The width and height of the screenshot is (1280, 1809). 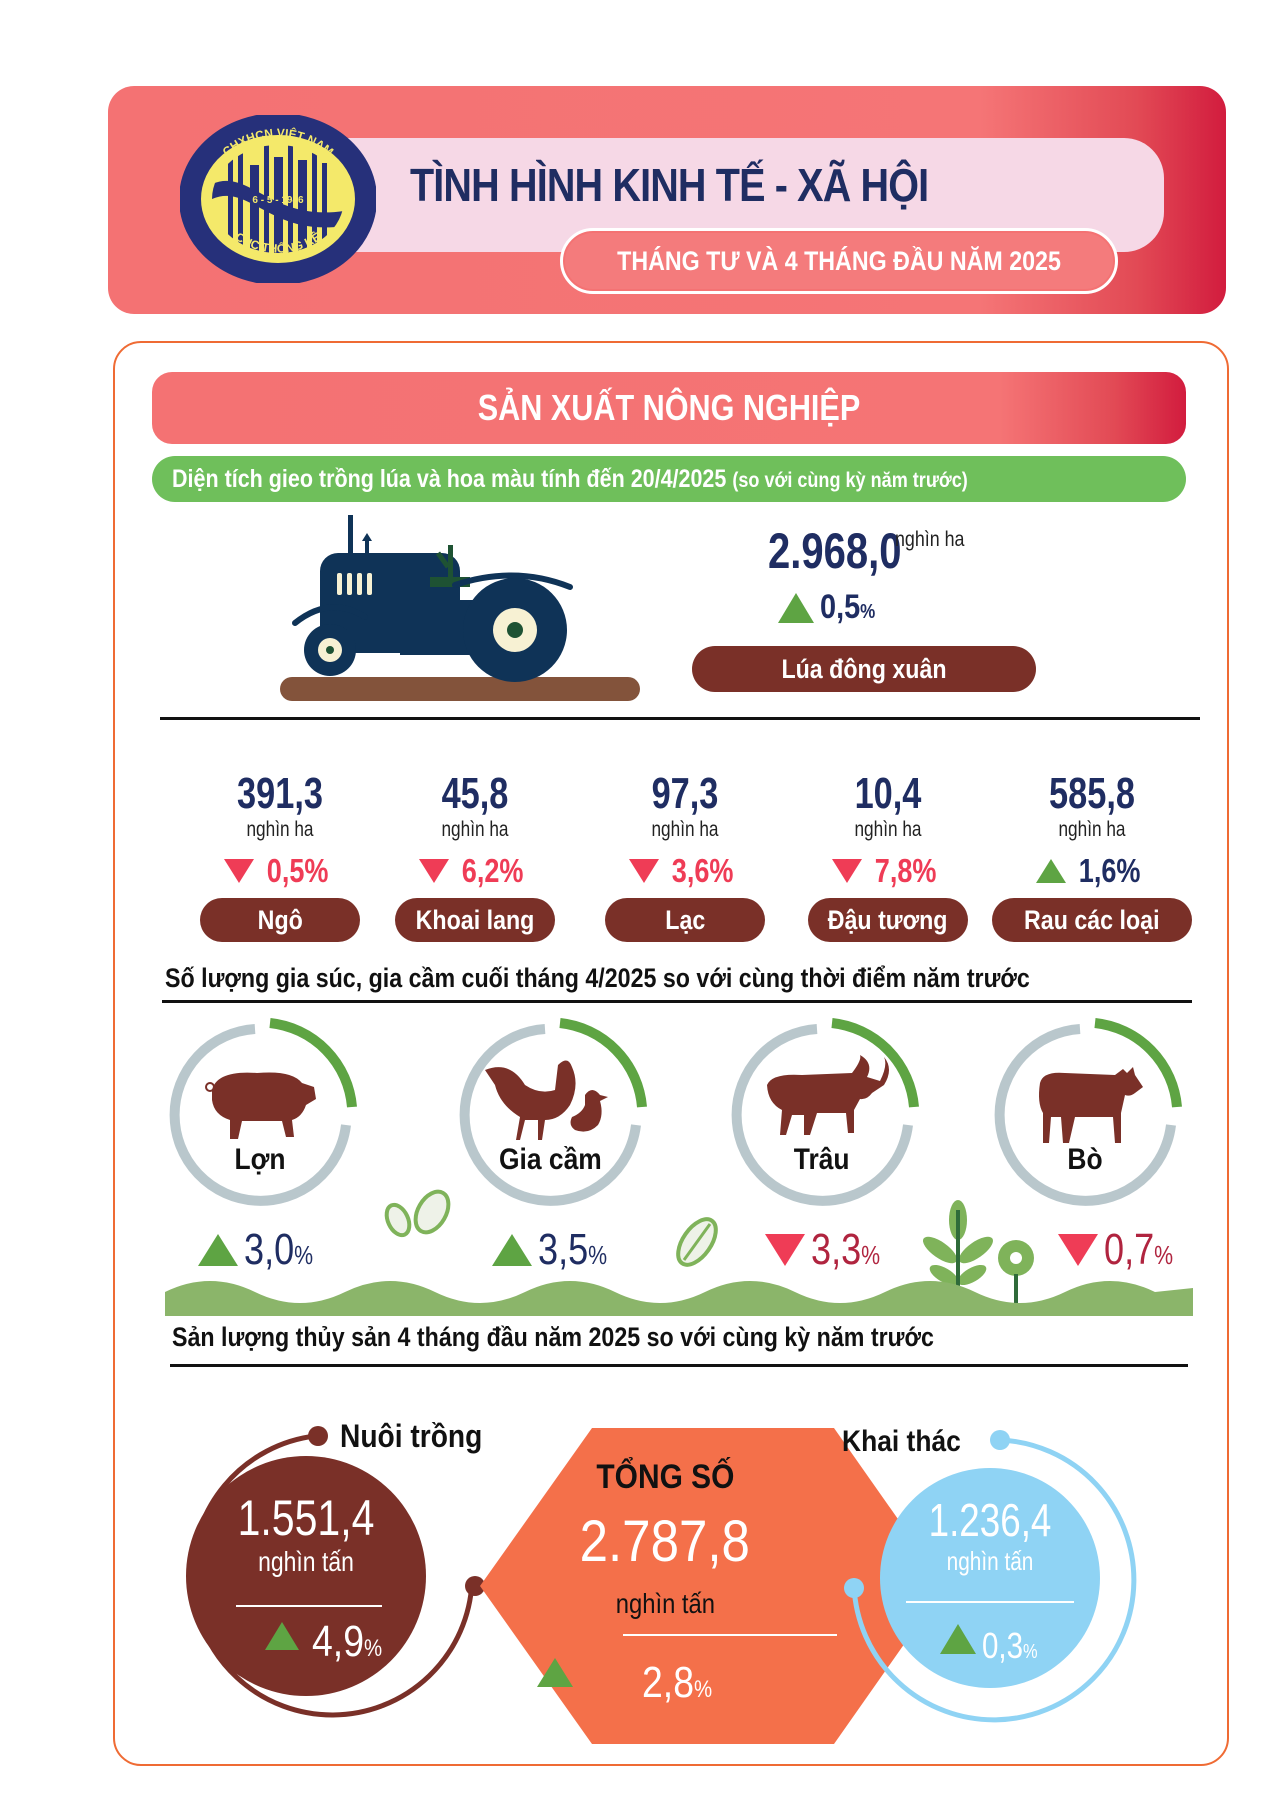 I want to click on crop-khoai-lang: 45,8 nghìn ha 6,2% Khoai lang, so click(x=475, y=856).